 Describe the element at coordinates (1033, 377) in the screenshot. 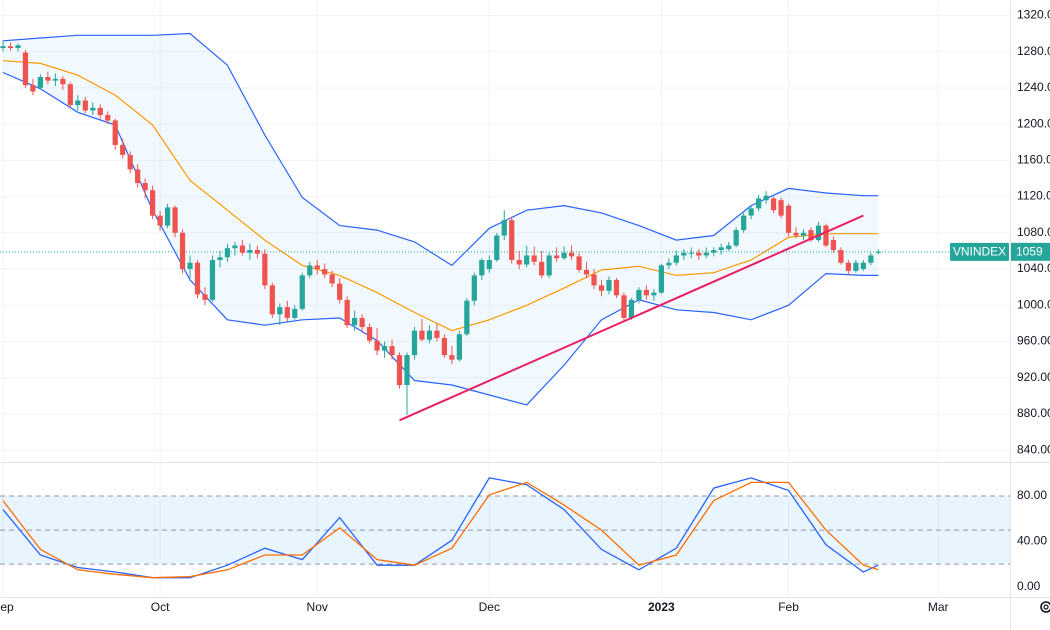

I see `y-tick-label: 920.00` at that location.